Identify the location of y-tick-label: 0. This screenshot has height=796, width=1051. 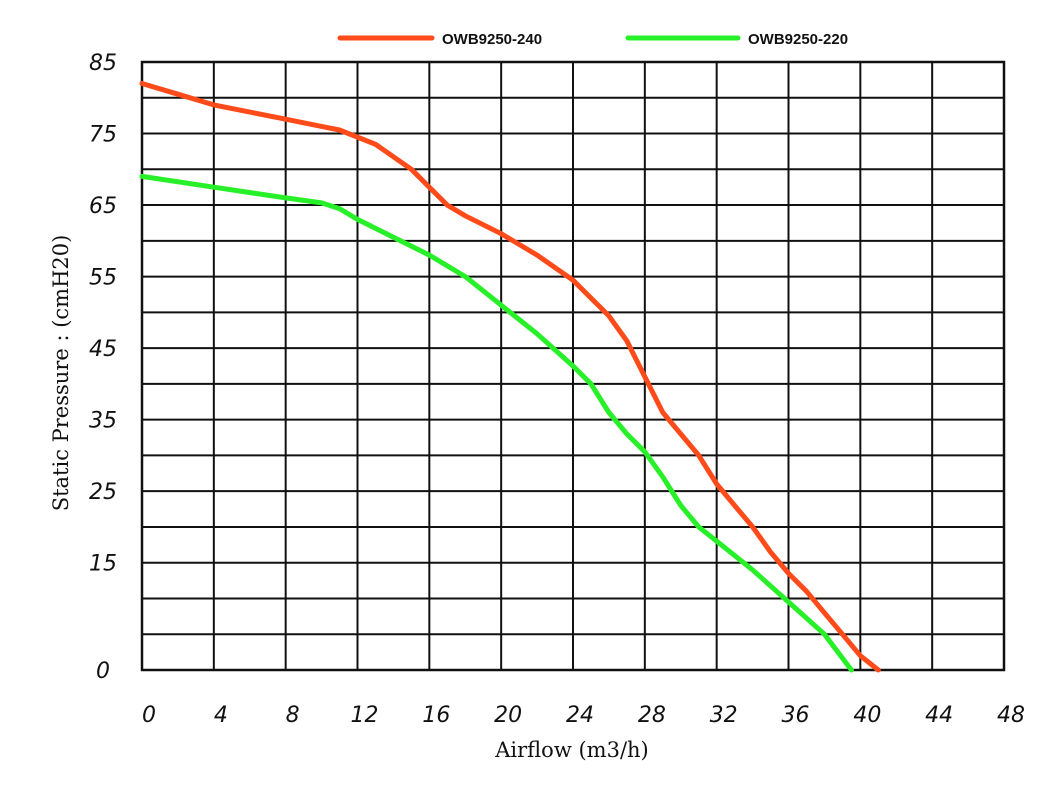
(103, 671).